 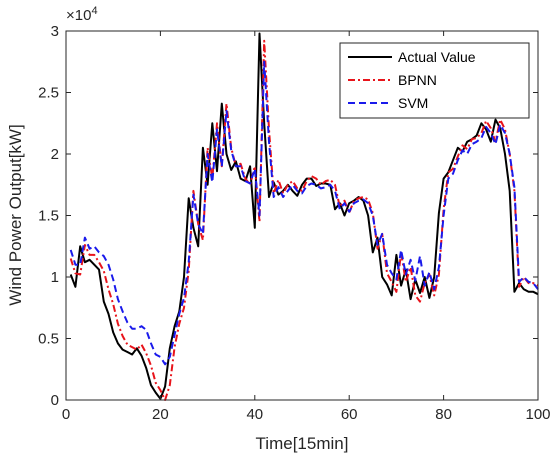 I want to click on legend-box, so click(x=434, y=80).